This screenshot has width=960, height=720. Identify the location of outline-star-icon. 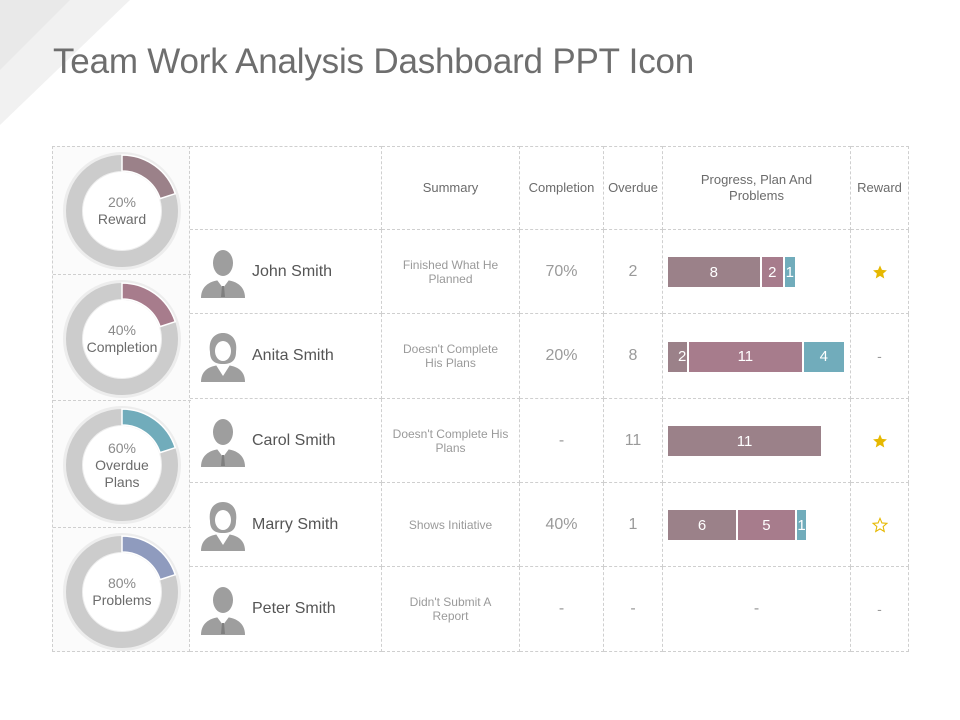
(879, 524).